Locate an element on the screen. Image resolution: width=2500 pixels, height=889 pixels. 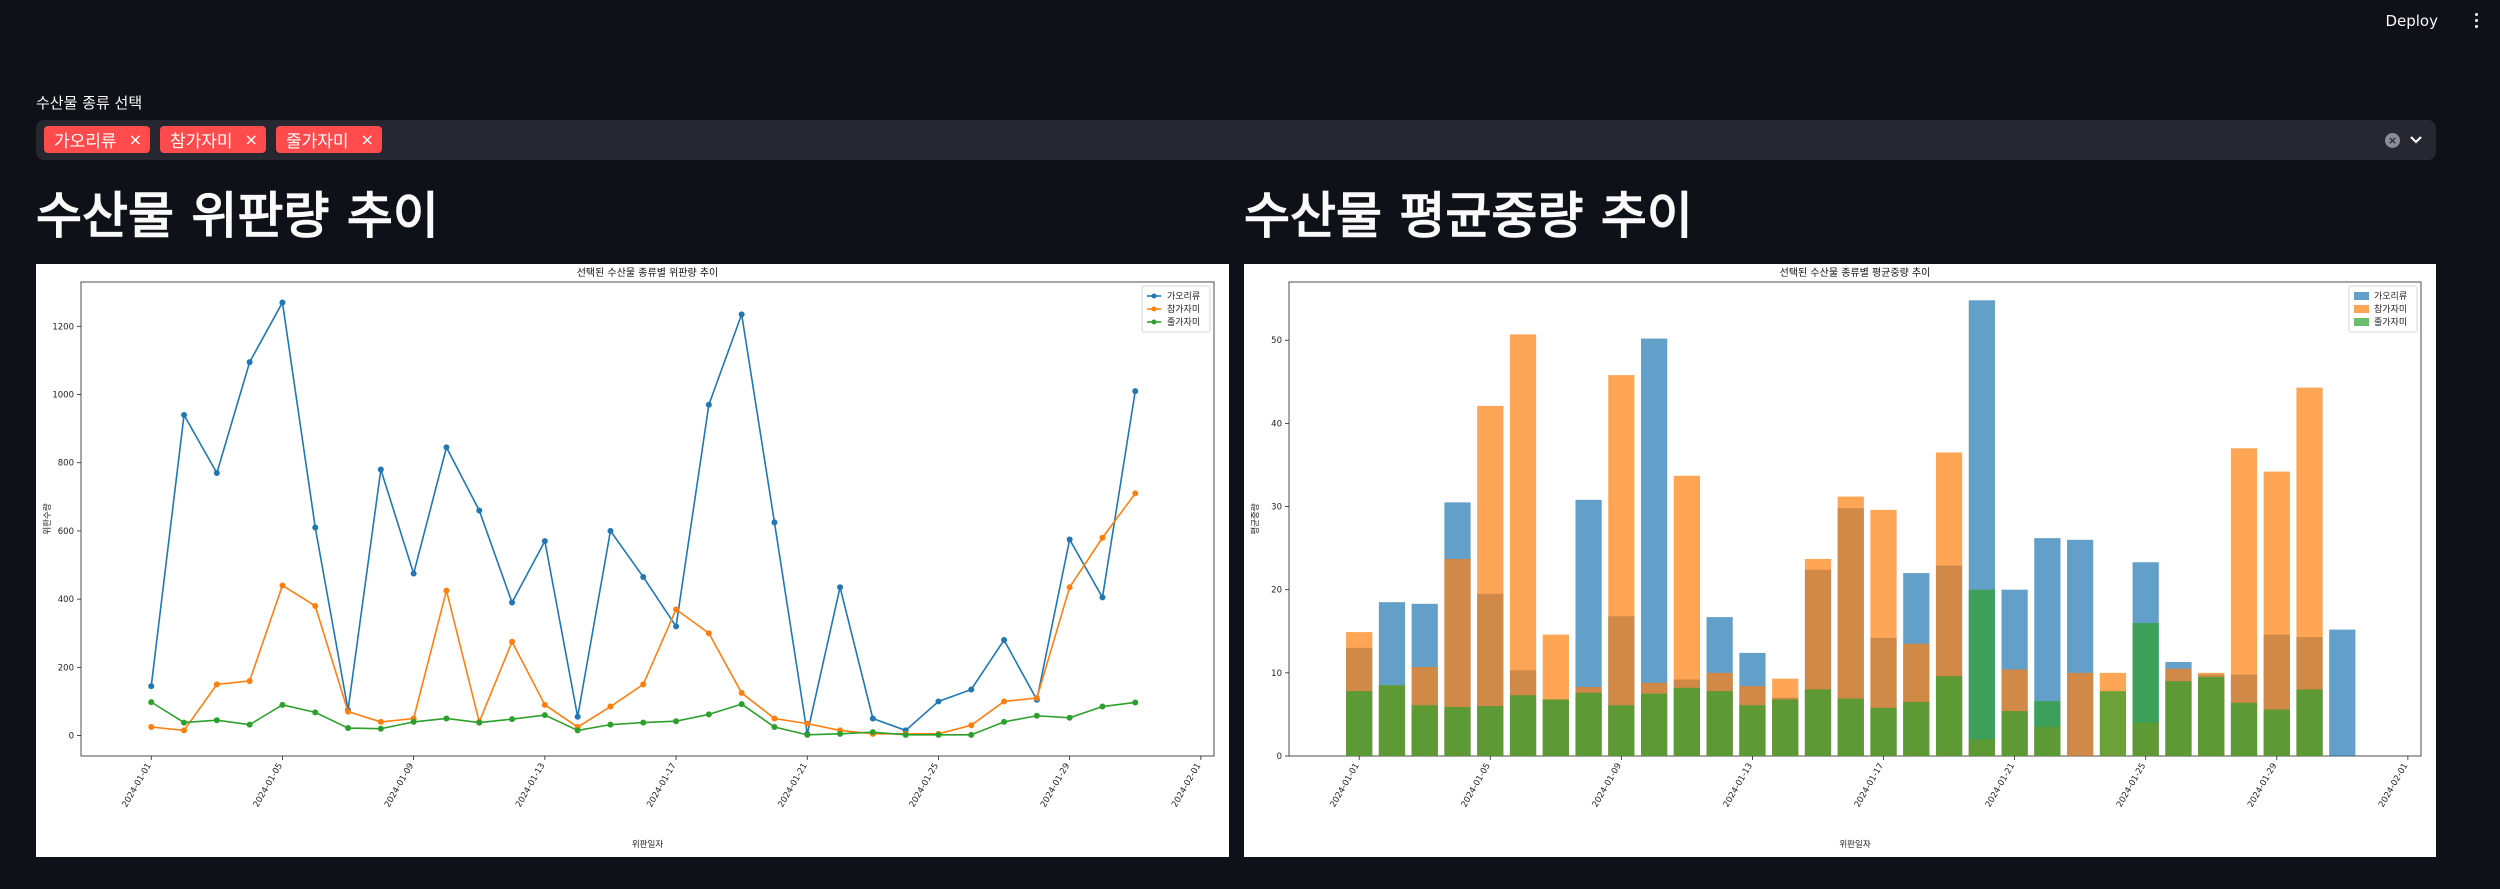
x-tick-label: 2024-01-13 is located at coordinates (1738, 786).